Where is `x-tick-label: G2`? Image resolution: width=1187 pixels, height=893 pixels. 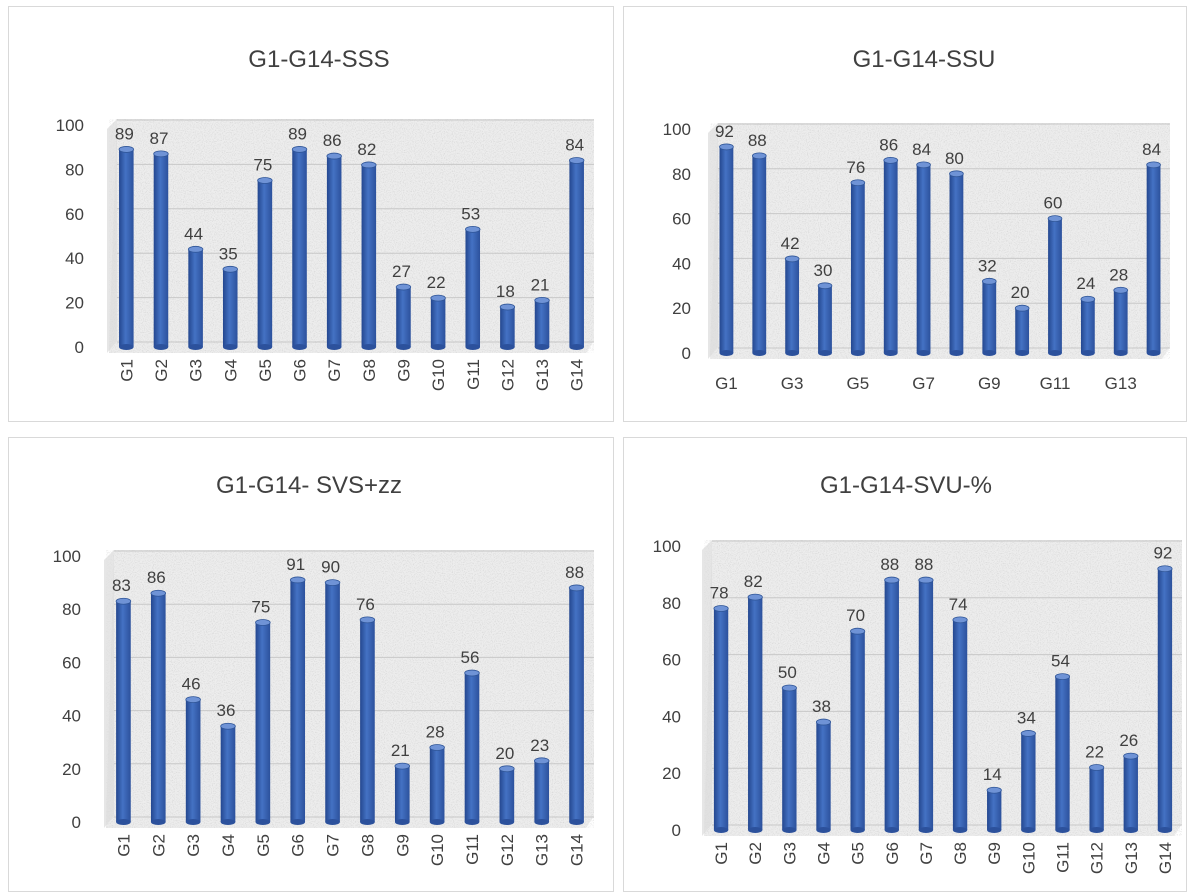
x-tick-label: G2 is located at coordinates (158, 845).